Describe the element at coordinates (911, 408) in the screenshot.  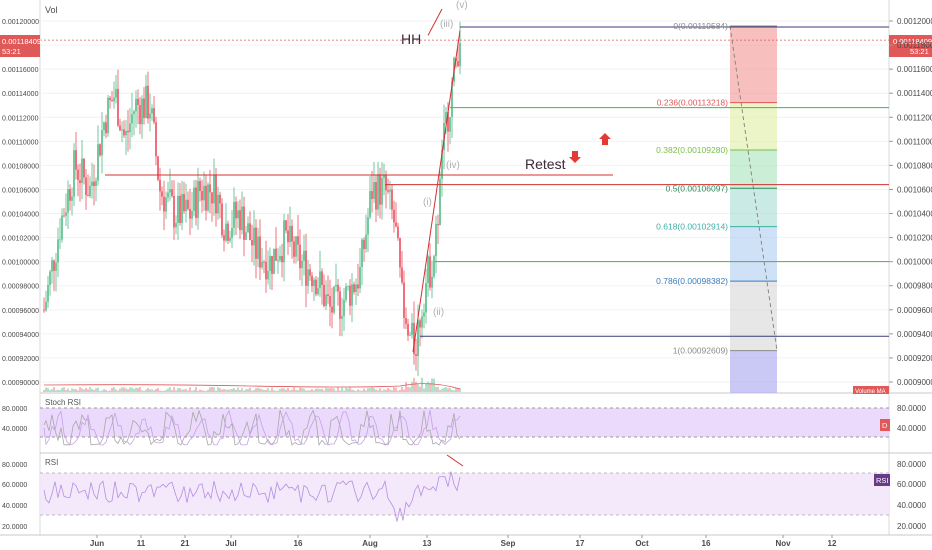
I see `stoch-tick-label: 80.0000` at that location.